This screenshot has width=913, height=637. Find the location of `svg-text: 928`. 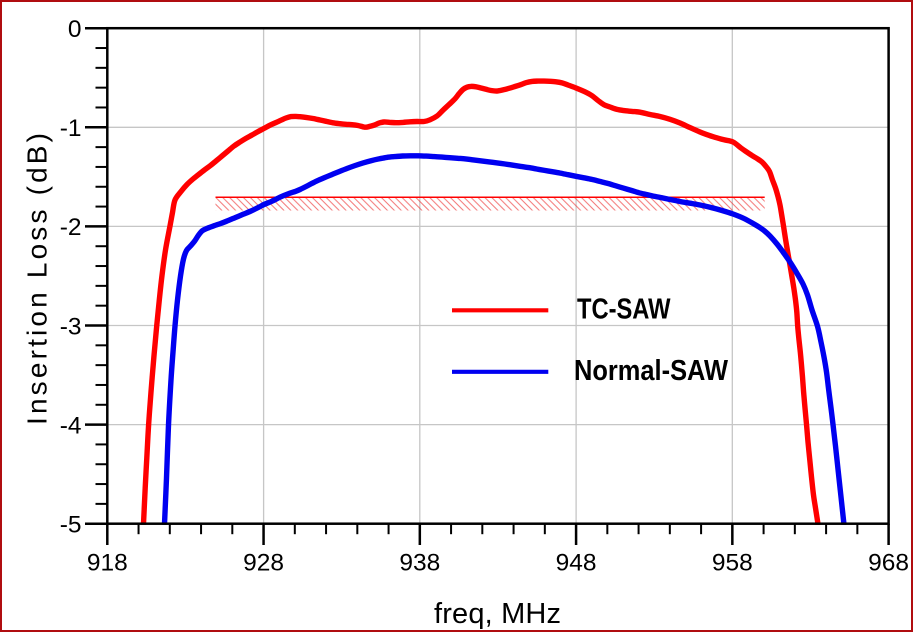

svg-text: 928 is located at coordinates (263, 563).